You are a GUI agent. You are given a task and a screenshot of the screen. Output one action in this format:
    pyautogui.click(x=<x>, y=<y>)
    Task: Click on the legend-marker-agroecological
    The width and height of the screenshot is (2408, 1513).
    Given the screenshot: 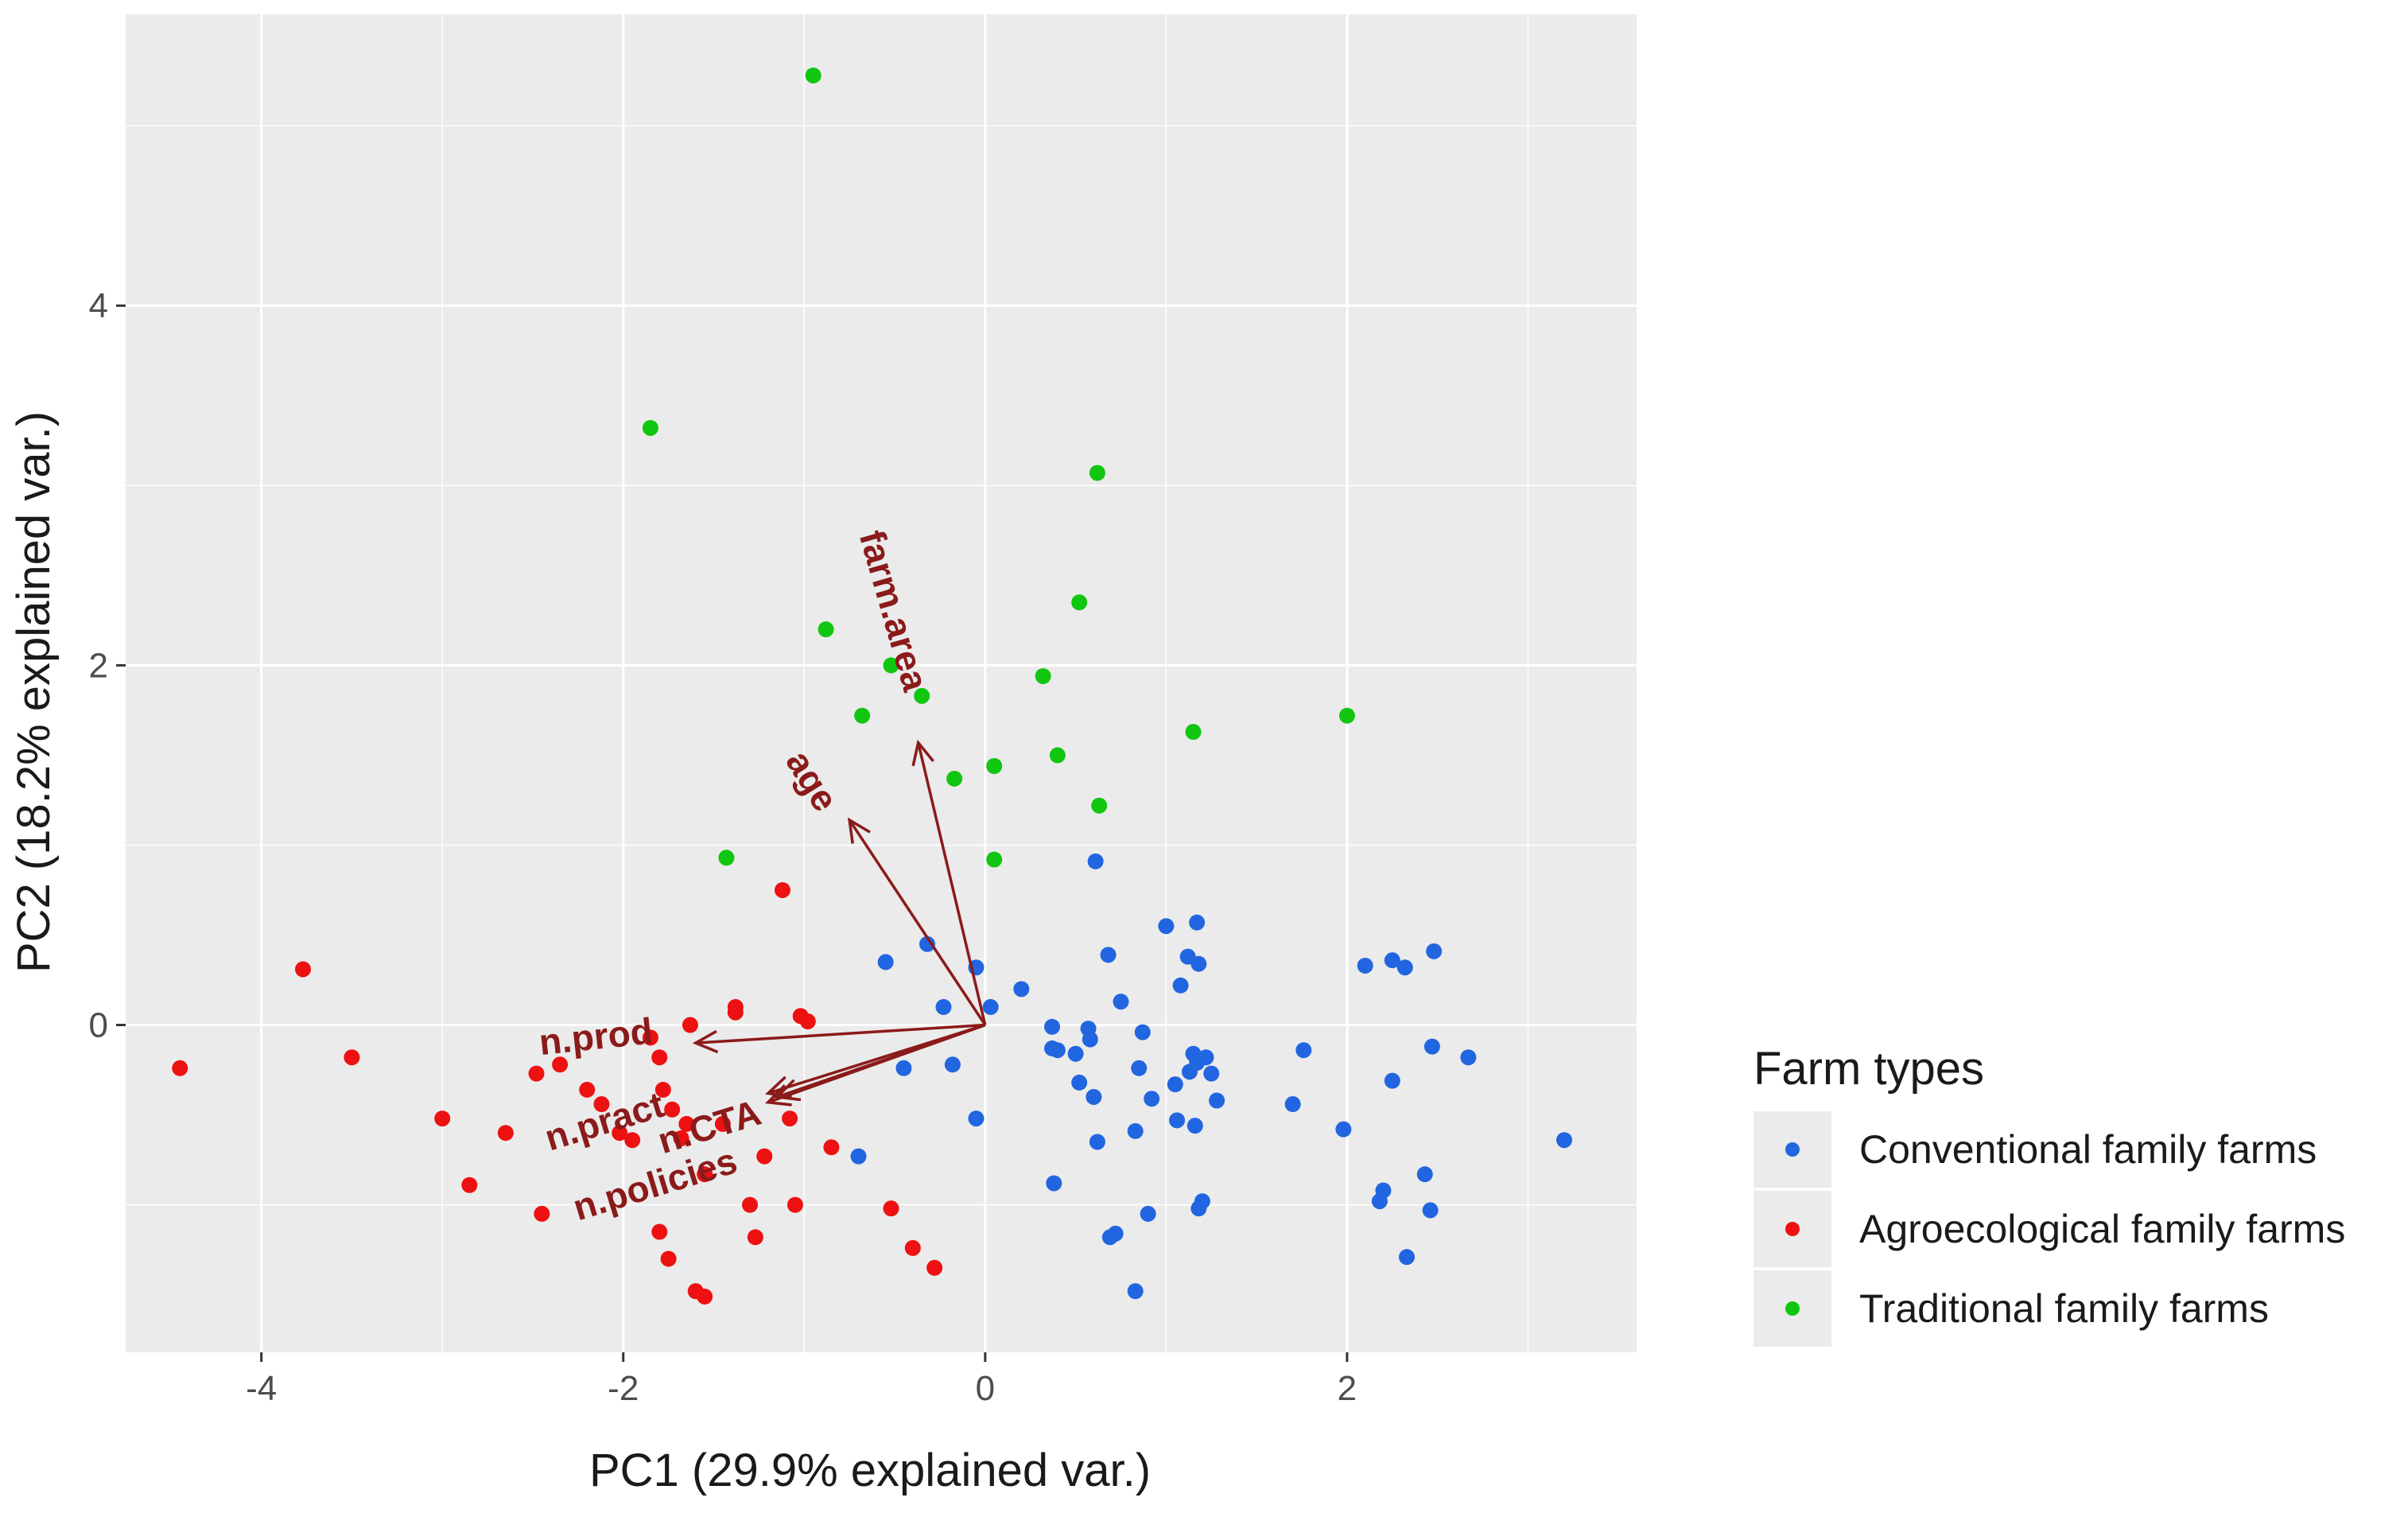 What is the action you would take?
    pyautogui.click(x=1792, y=1229)
    